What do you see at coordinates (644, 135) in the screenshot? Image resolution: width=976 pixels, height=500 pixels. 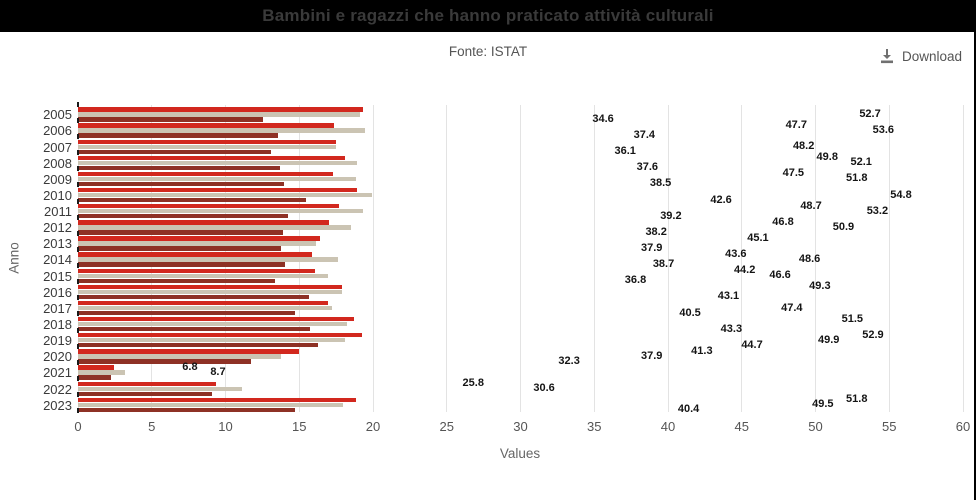 I see `bar-value-label: 37.4` at bounding box center [644, 135].